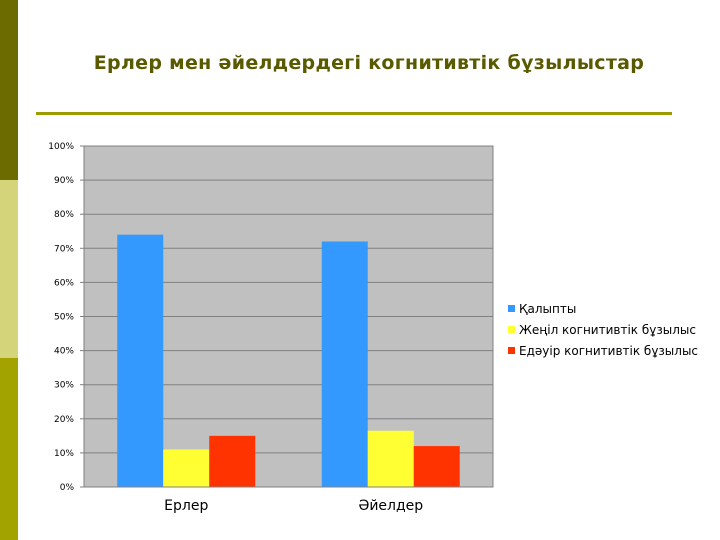 This screenshot has width=720, height=540. What do you see at coordinates (64, 420) in the screenshot?
I see `y-tick-label: 20%` at bounding box center [64, 420].